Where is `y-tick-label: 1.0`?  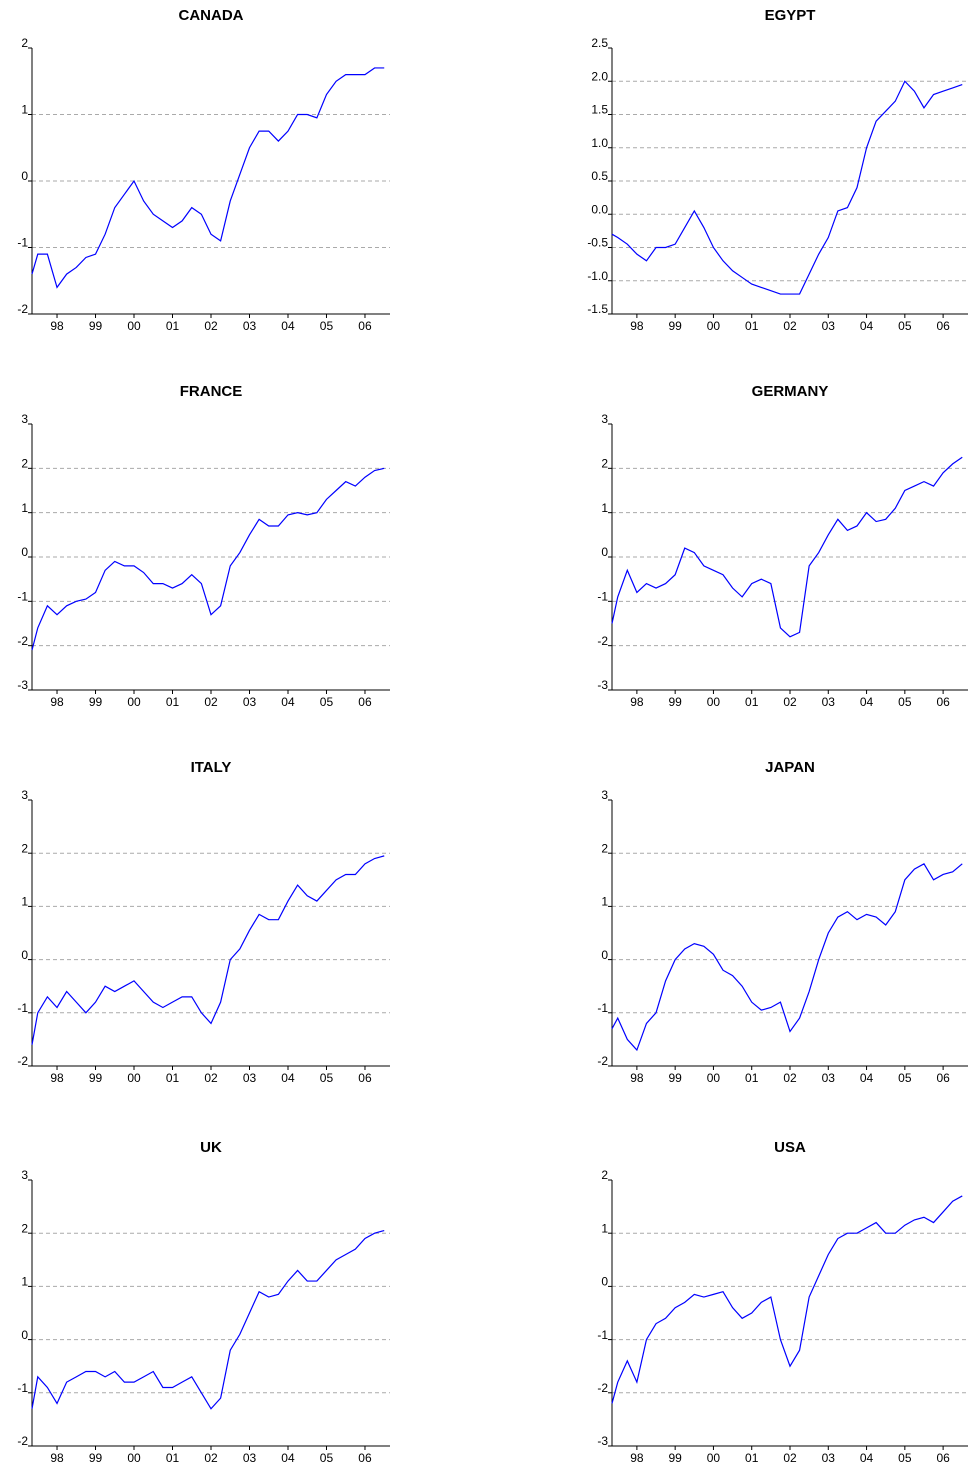 y-tick-label: 1.0 is located at coordinates (599, 143).